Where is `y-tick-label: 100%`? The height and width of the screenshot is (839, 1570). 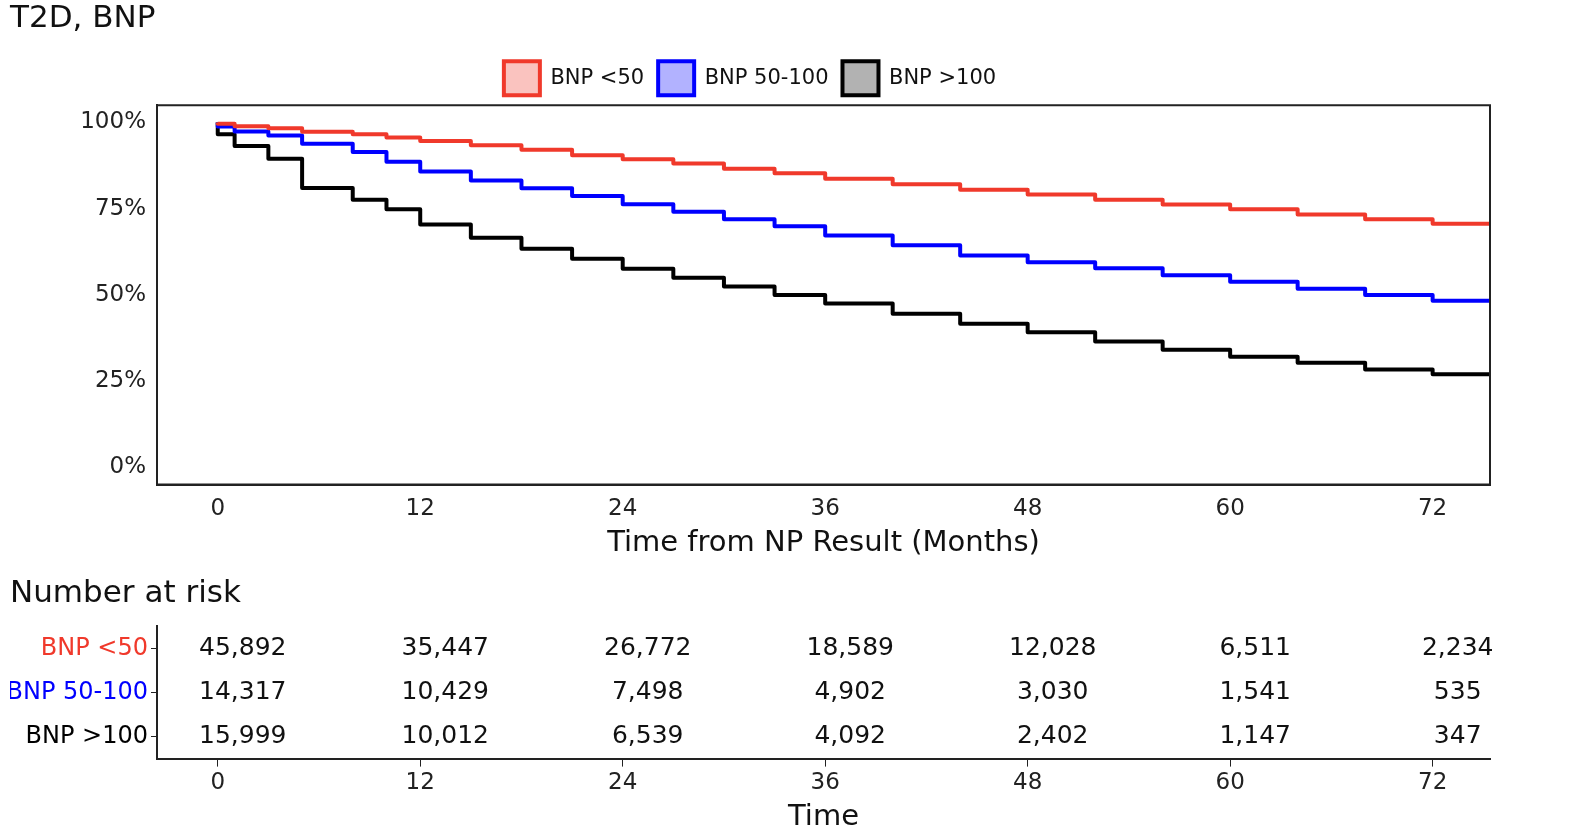
y-tick-label: 100% is located at coordinates (113, 120).